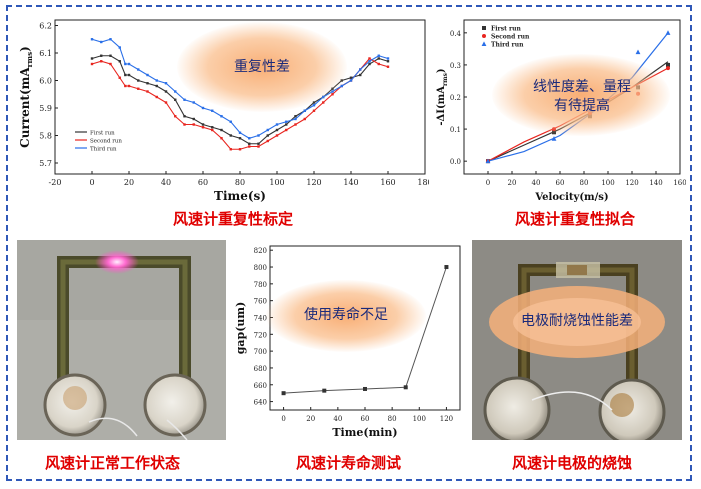  I want to click on y-tick-label: 0.4, so click(456, 34).